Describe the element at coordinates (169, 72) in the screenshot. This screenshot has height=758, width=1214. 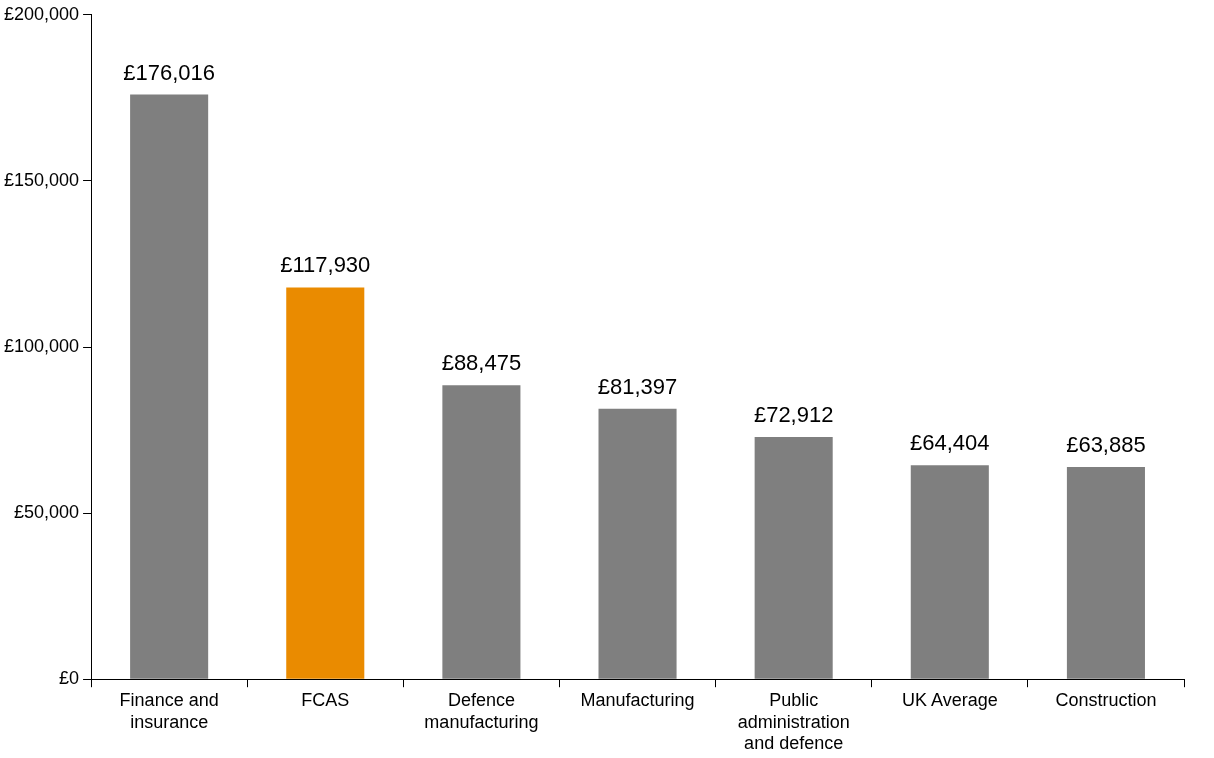
I see `data-label: £176,016` at that location.